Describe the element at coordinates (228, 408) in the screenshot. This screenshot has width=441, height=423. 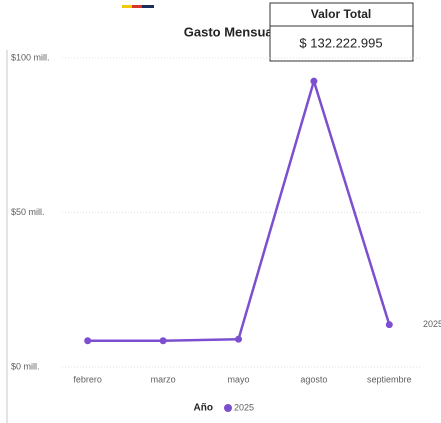
I see `legend-marker` at that location.